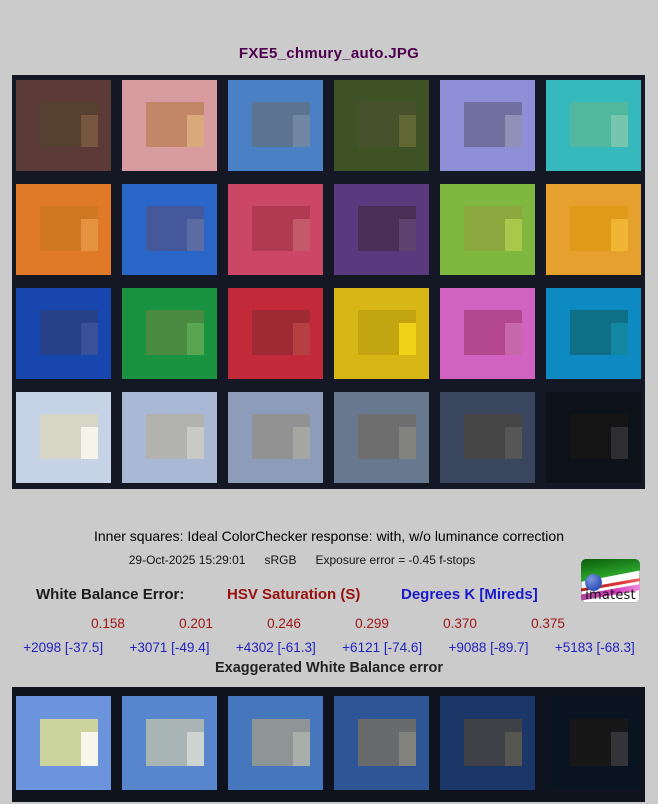 This screenshot has height=804, width=658. Describe the element at coordinates (395, 560) in the screenshot. I see `exposure-error: Exposure error = -0.45 f-stops` at that location.